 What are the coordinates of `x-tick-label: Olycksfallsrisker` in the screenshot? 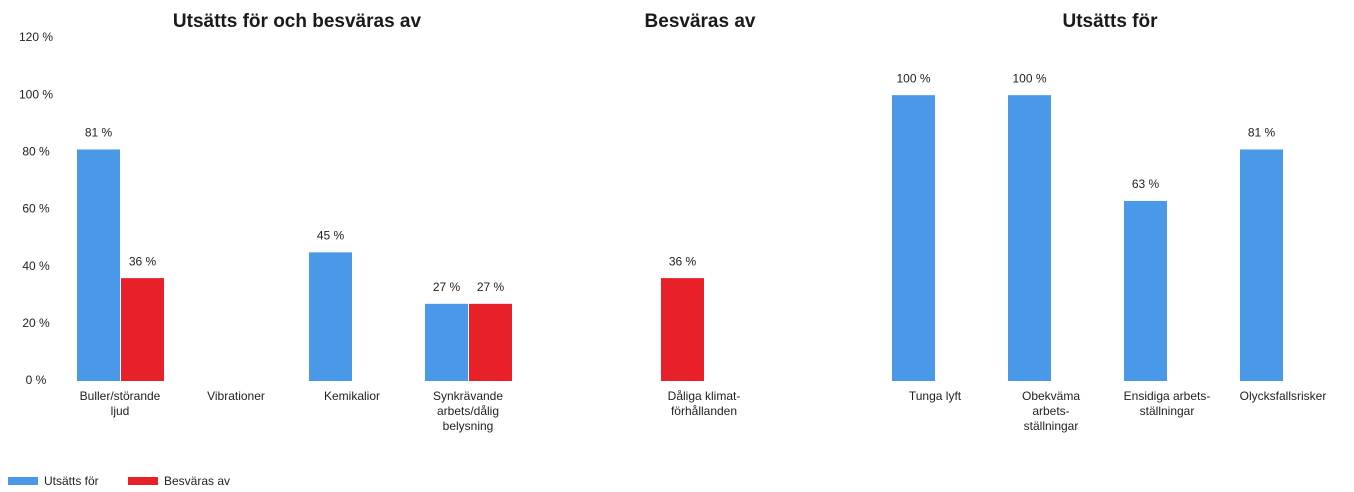 It's located at (1283, 396).